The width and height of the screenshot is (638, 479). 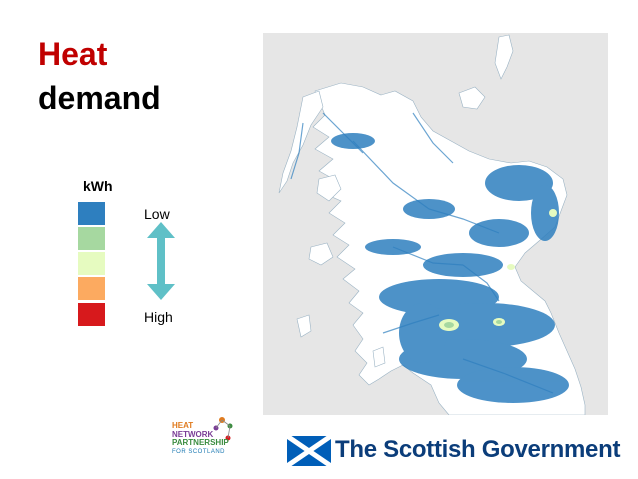 What do you see at coordinates (73, 54) in the screenshot?
I see `title-line-heat: Heat` at bounding box center [73, 54].